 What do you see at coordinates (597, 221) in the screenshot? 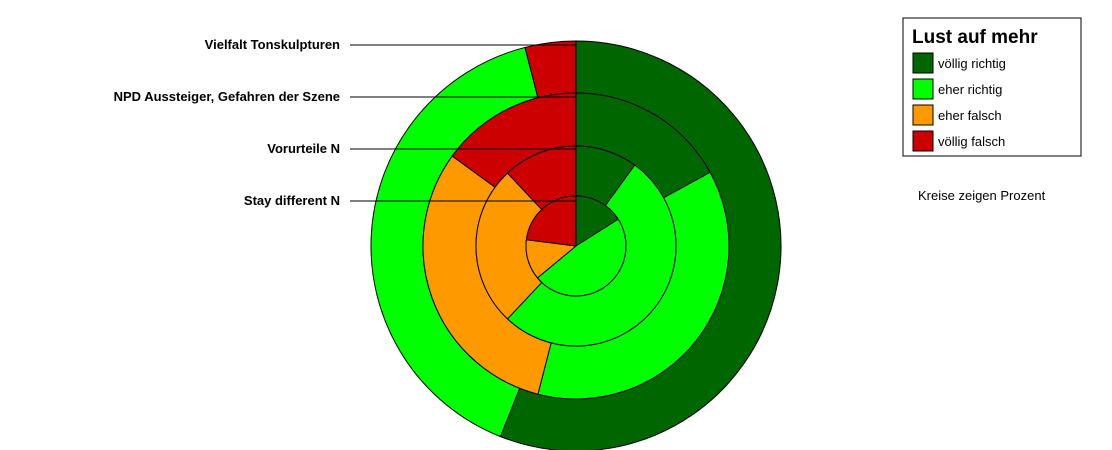
I see `segment-ring4-cat1` at bounding box center [597, 221].